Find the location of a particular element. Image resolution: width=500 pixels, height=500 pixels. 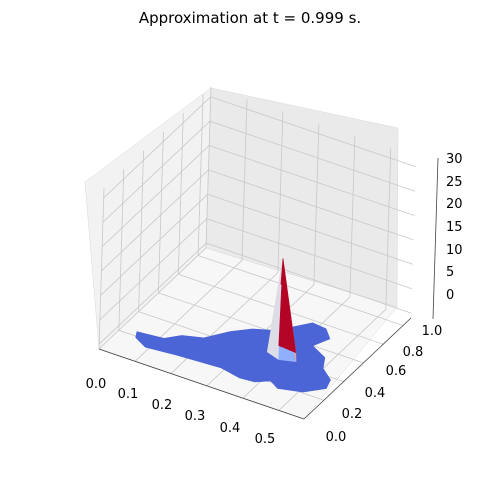

x-axis-ticks: 0.0 0.1 0.2 0.3 0.4 0.5 is located at coordinates (181, 412).